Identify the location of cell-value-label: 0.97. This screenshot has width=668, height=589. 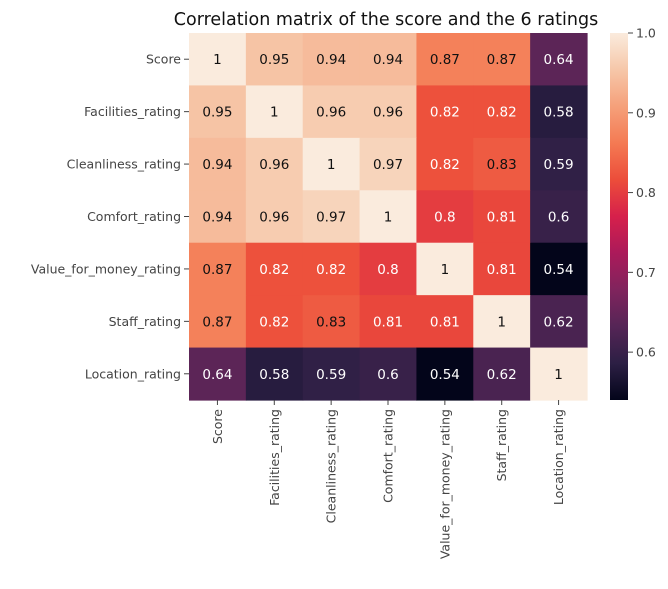
(388, 165).